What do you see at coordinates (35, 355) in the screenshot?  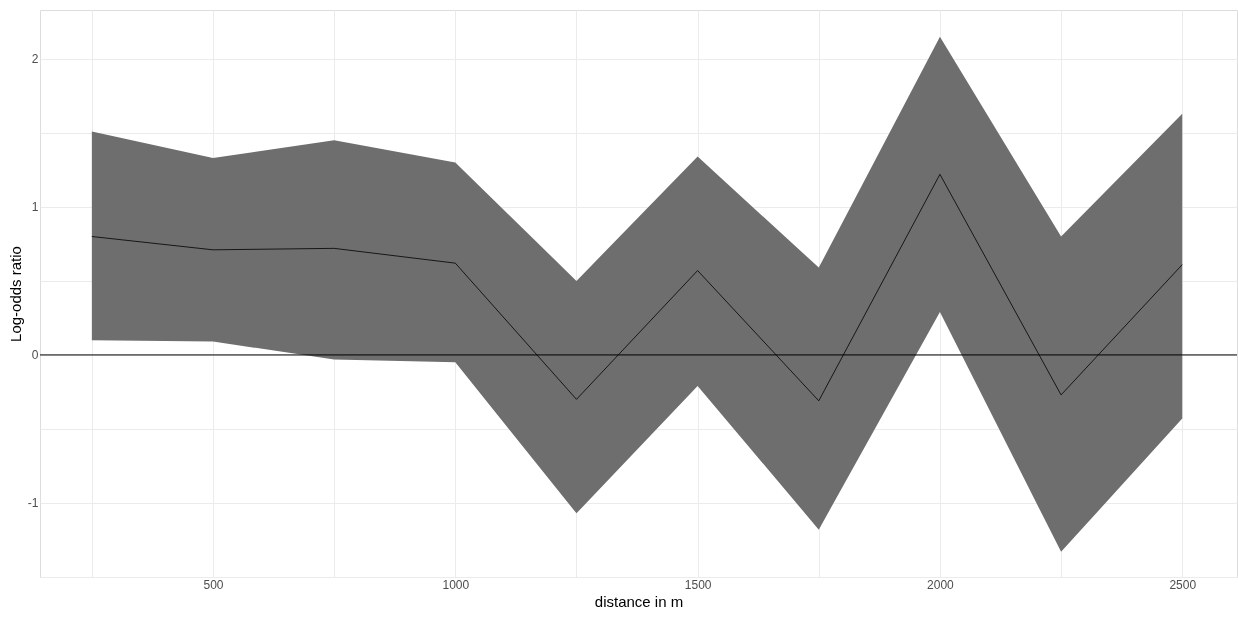 I see `y-tick-label: 0` at bounding box center [35, 355].